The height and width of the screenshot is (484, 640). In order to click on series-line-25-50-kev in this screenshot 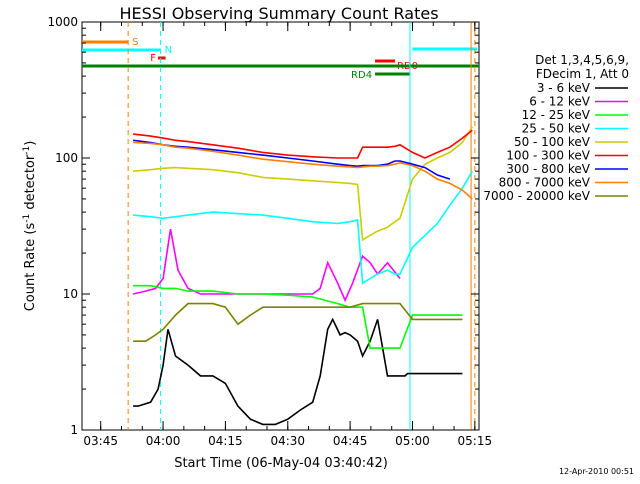, I will do `click(303, 227)`.